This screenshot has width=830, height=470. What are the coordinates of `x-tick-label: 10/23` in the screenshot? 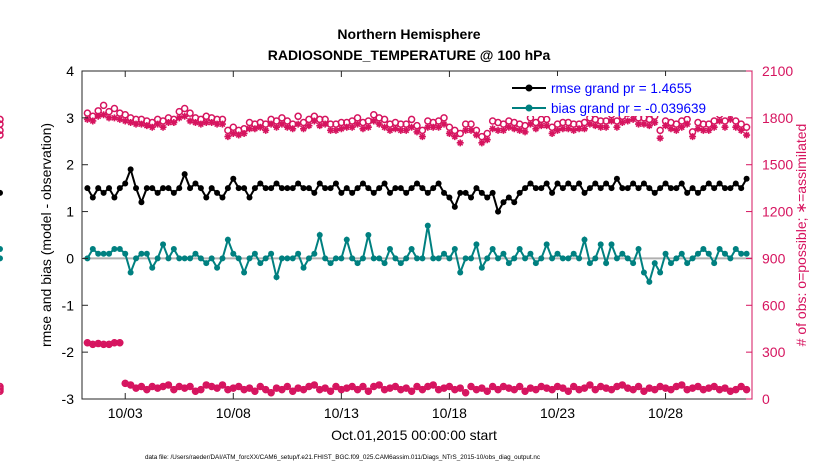 It's located at (557, 413).